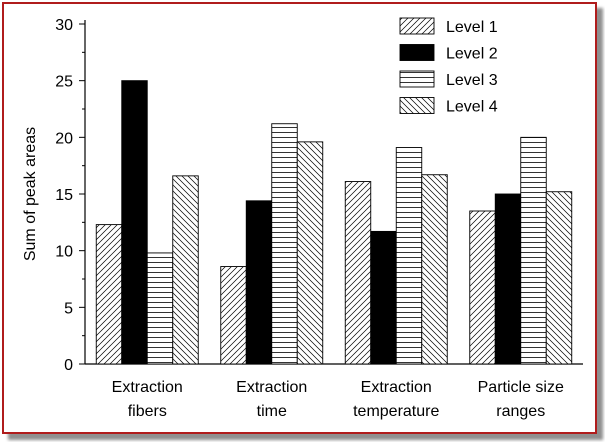  Describe the element at coordinates (64, 25) in the screenshot. I see `y-tick-label: 30` at that location.